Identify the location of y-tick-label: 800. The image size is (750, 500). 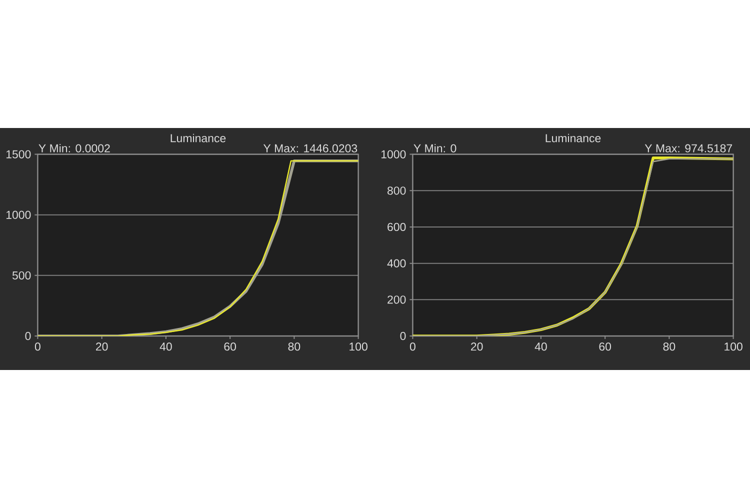
(396, 190).